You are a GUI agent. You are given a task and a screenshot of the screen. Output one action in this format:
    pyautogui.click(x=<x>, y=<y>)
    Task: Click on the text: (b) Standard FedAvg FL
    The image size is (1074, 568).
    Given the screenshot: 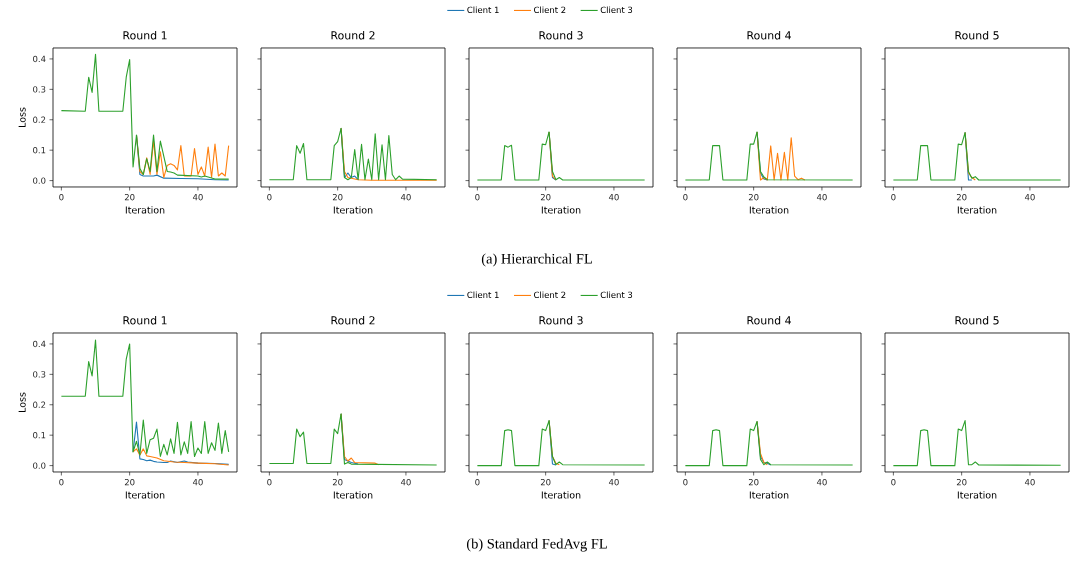 What is the action you would take?
    pyautogui.click(x=536, y=545)
    